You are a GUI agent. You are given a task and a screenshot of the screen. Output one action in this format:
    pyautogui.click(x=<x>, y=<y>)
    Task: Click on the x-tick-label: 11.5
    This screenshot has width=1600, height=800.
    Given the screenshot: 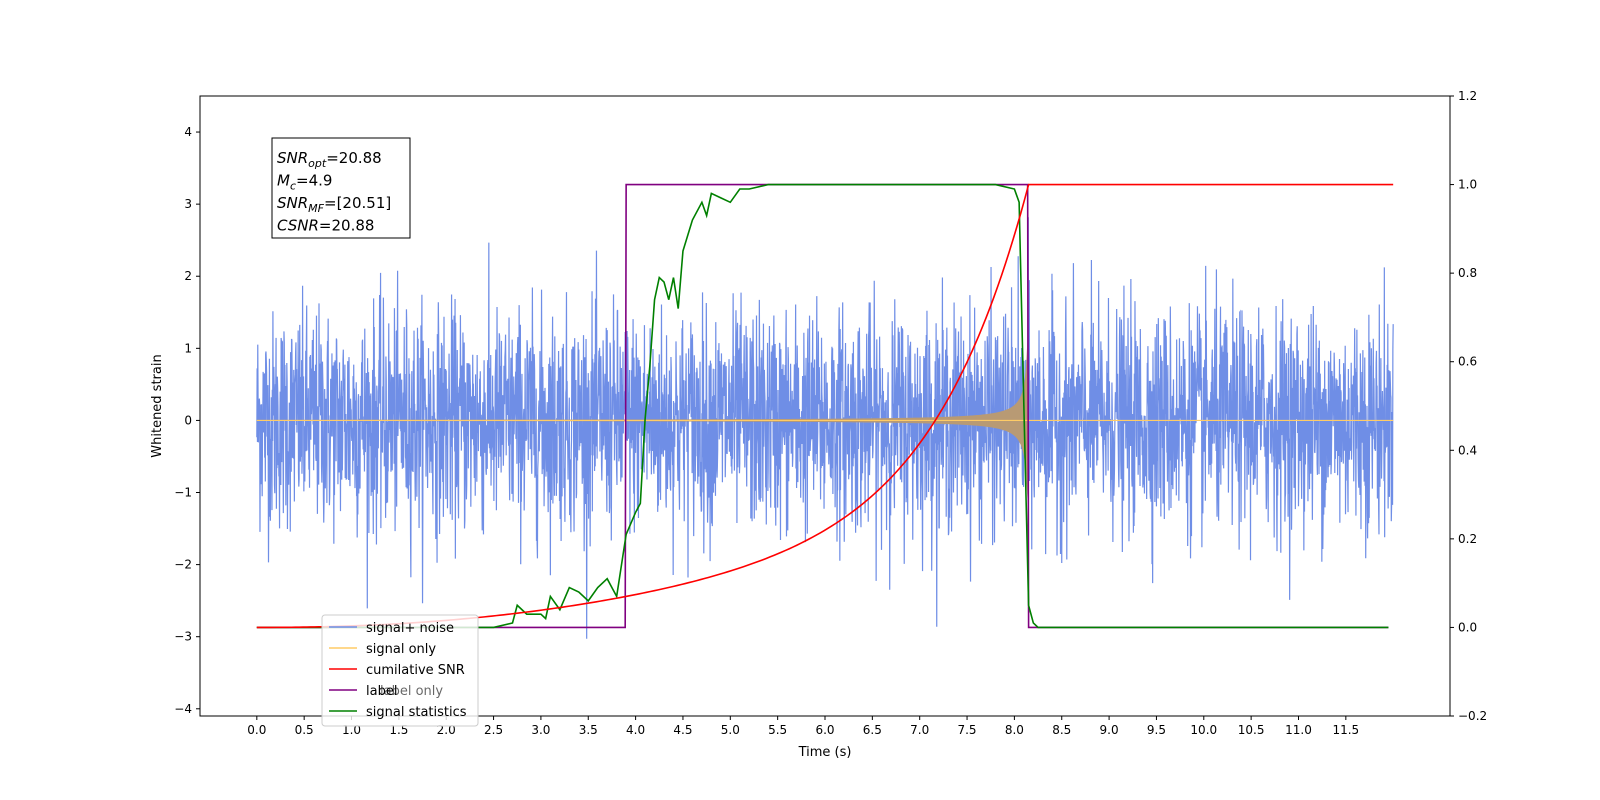 What is the action you would take?
    pyautogui.click(x=1345, y=730)
    